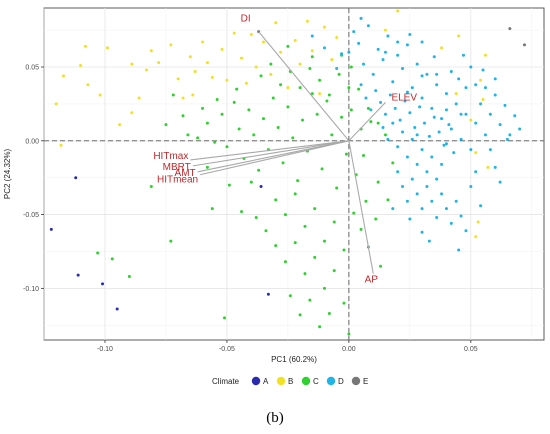 The image size is (550, 434). I want to click on x-tick-label: -0.05, so click(227, 349).